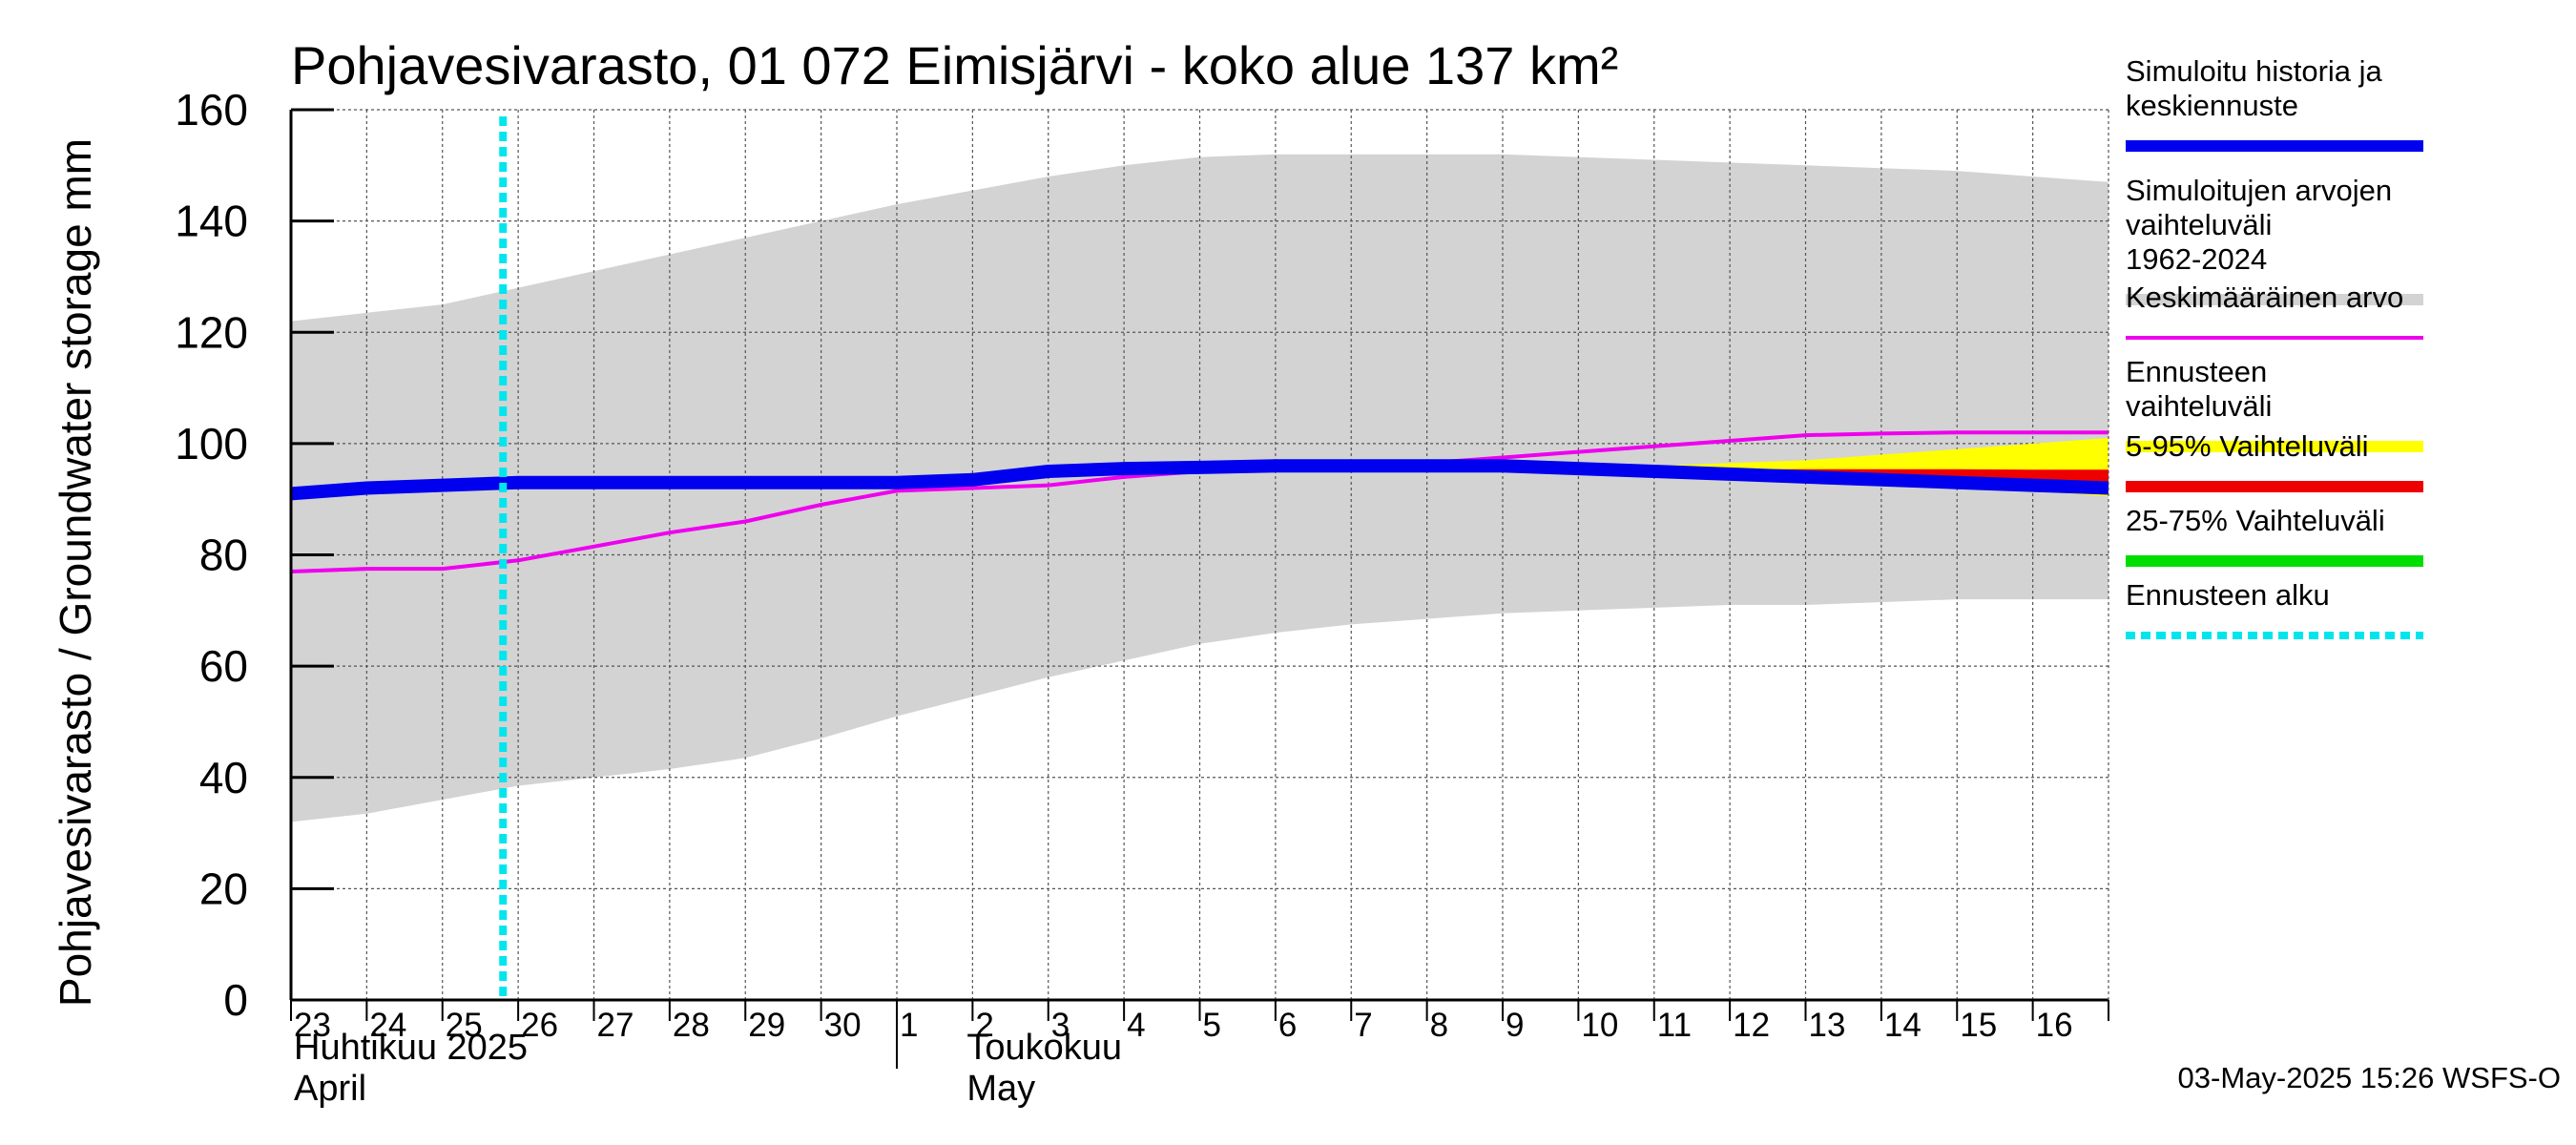 This screenshot has height=1145, width=2576. What do you see at coordinates (1674, 1025) in the screenshot?
I see `x-tick-label: 11` at bounding box center [1674, 1025].